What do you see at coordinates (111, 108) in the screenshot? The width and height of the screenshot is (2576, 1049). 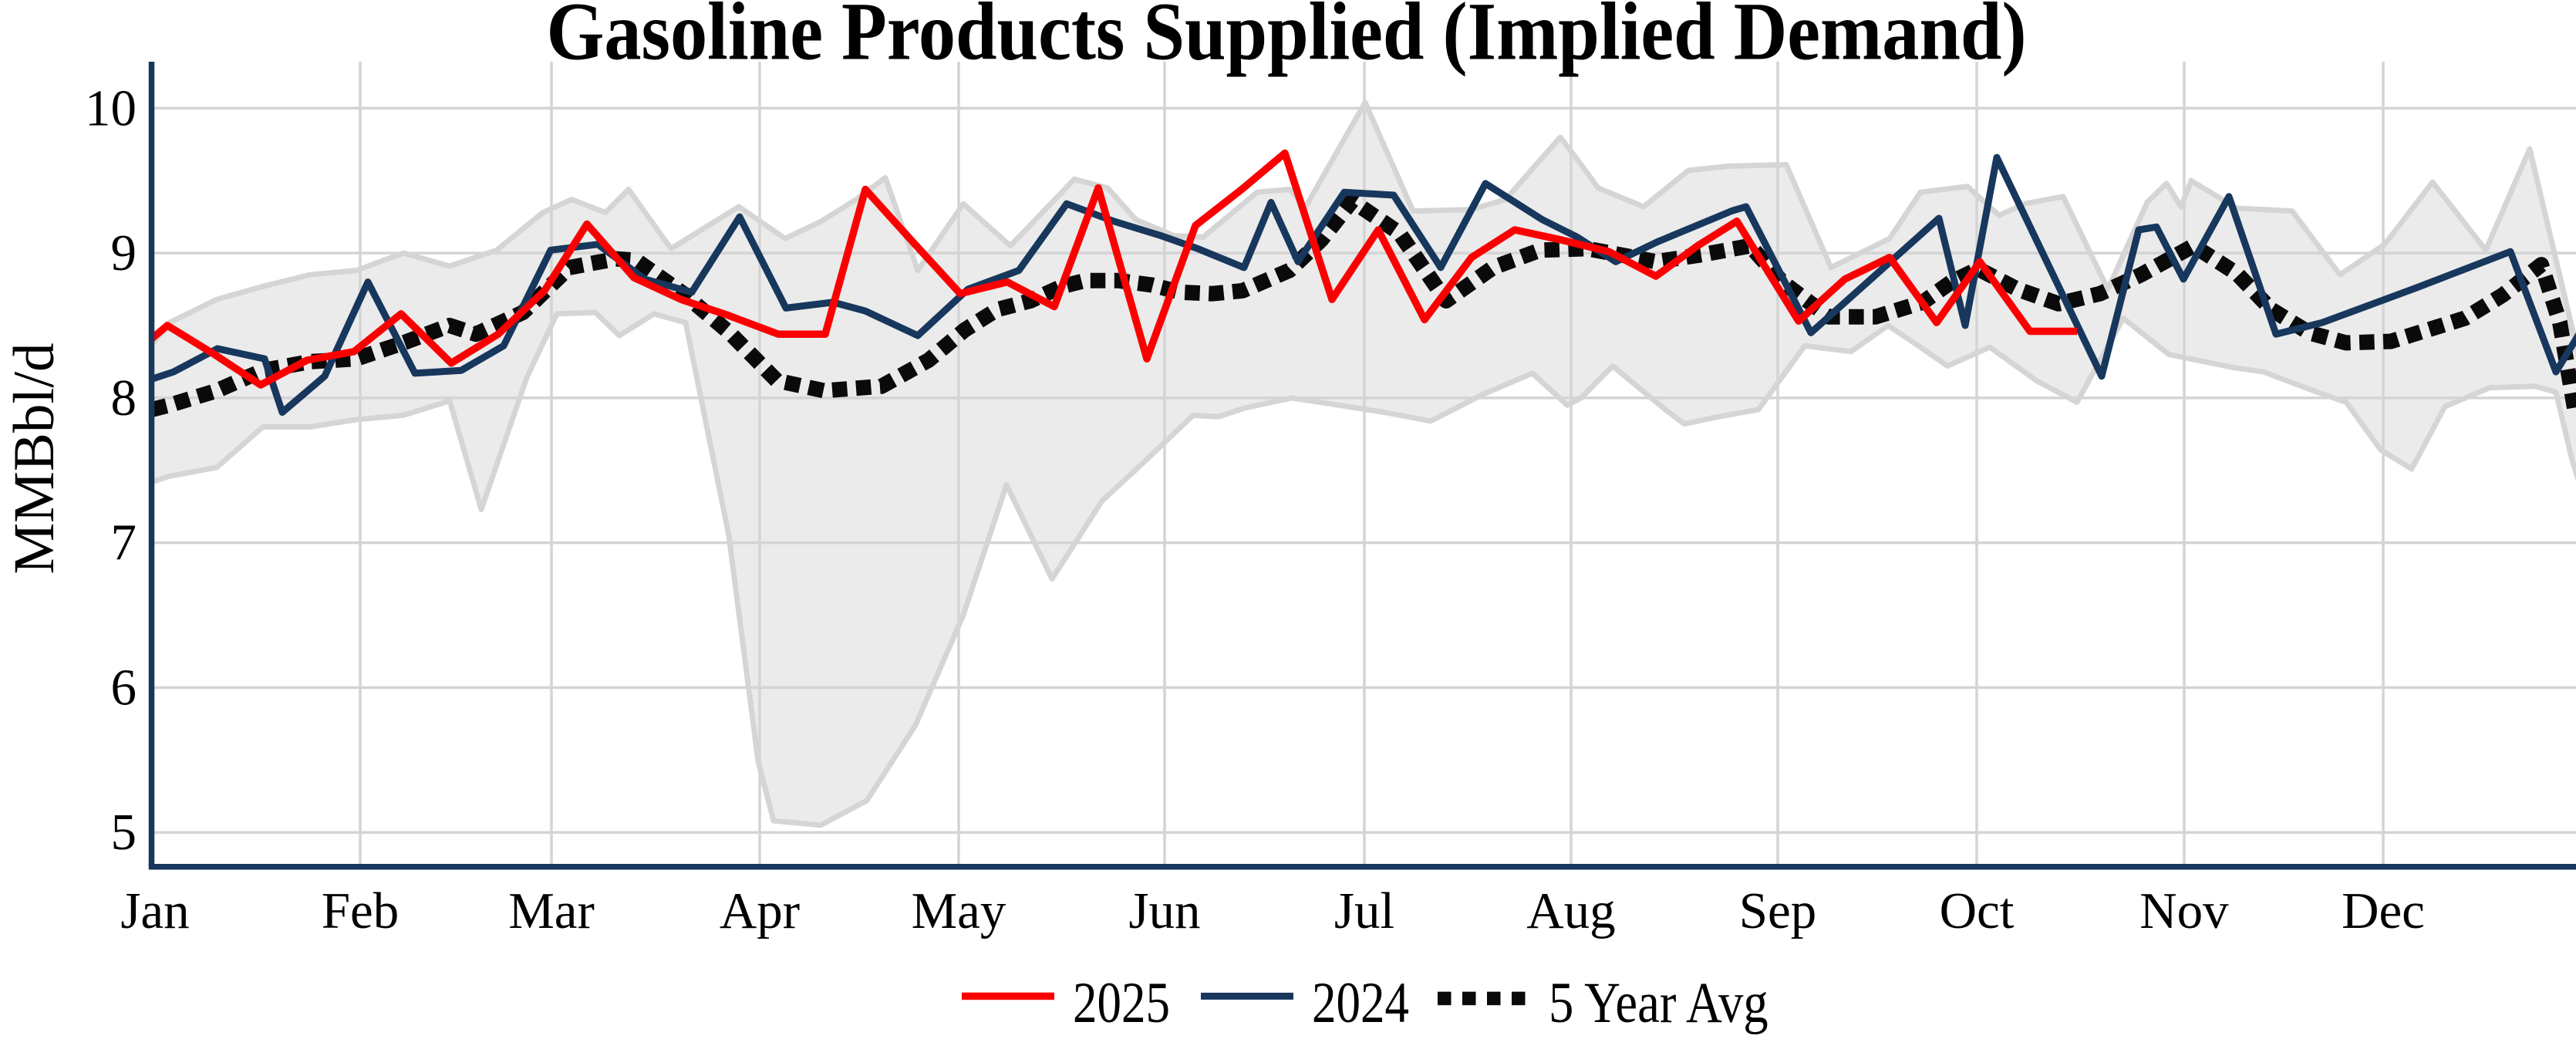 I see `svg-text: 10` at bounding box center [111, 108].